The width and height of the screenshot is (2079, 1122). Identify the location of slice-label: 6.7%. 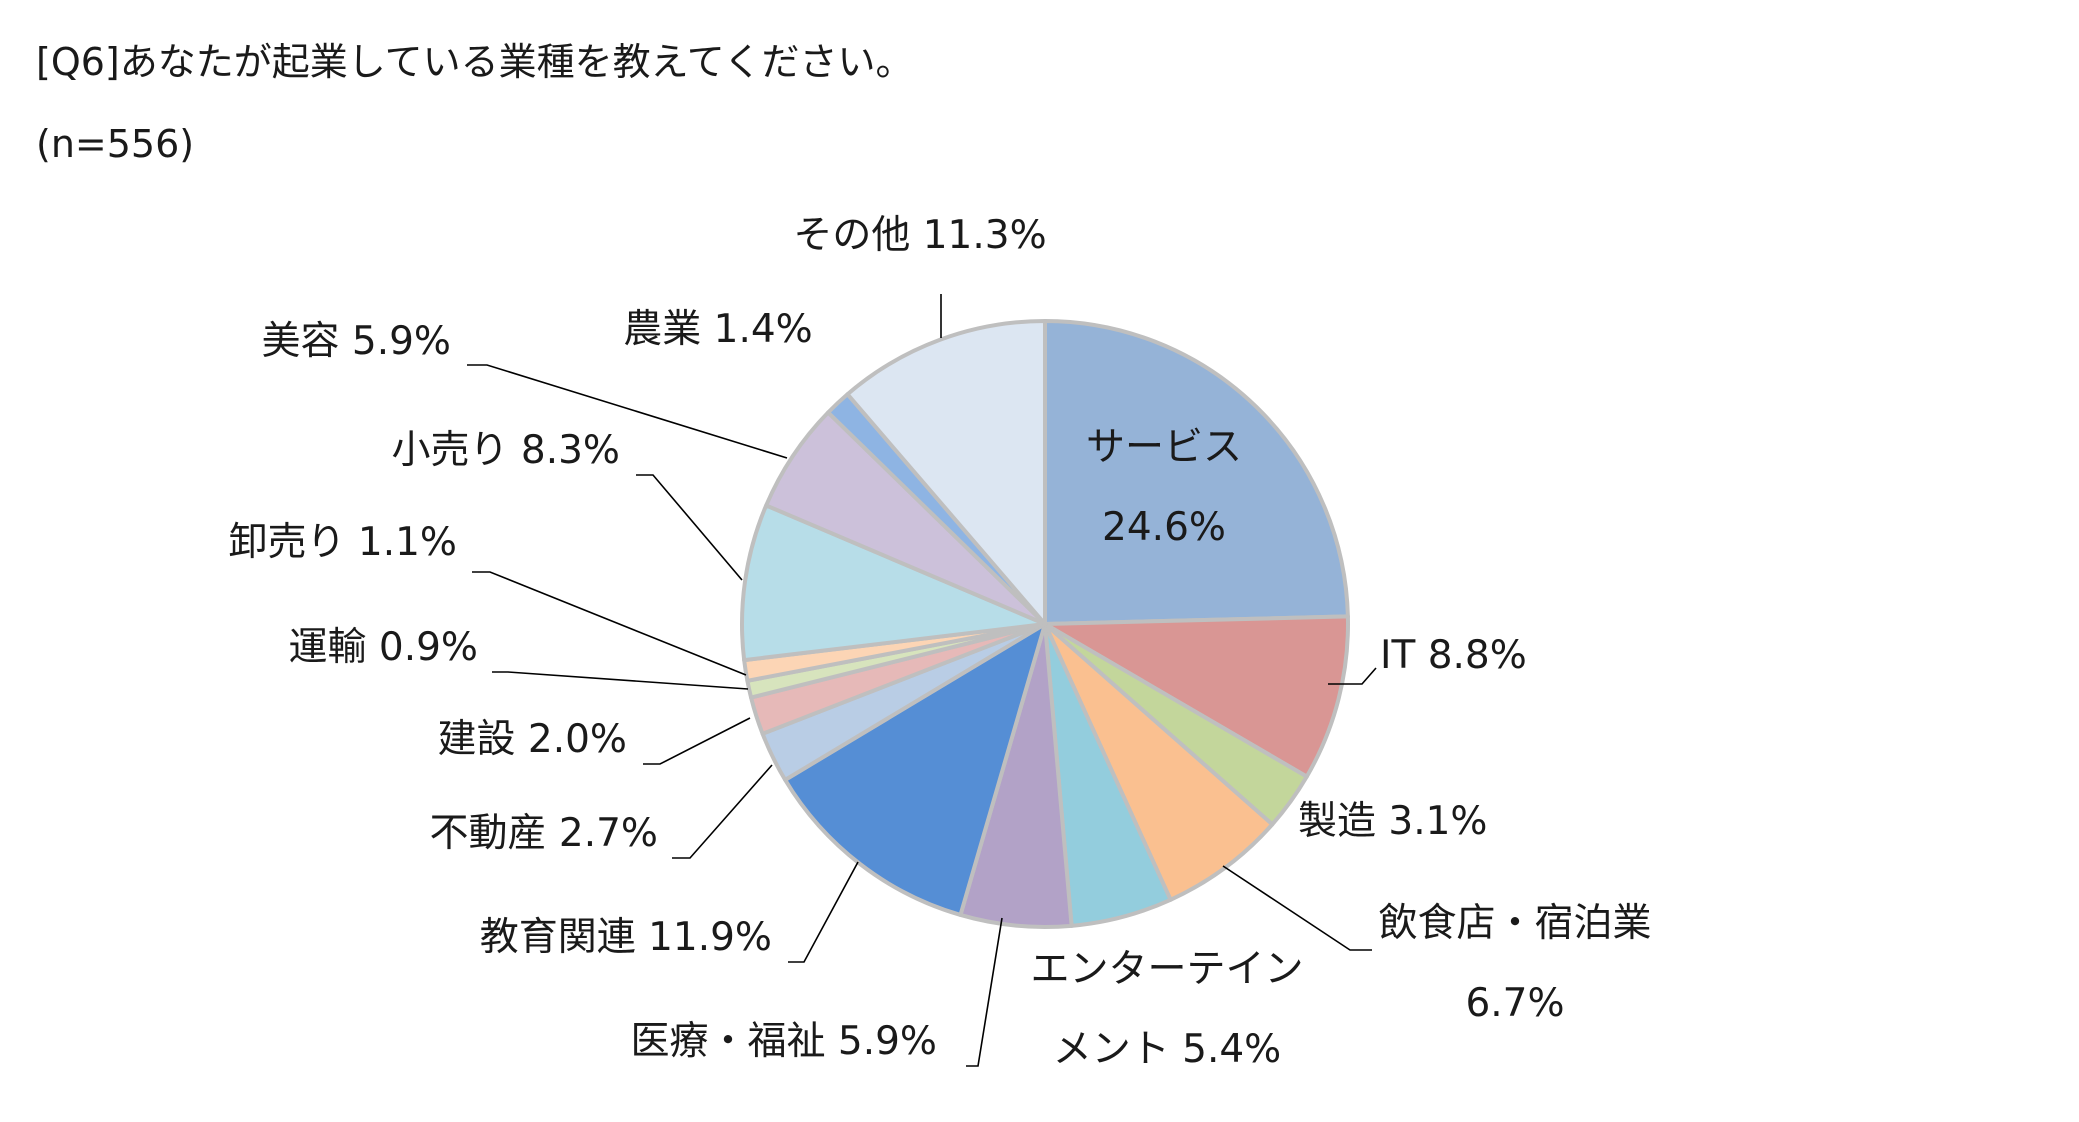
(1514, 1003).